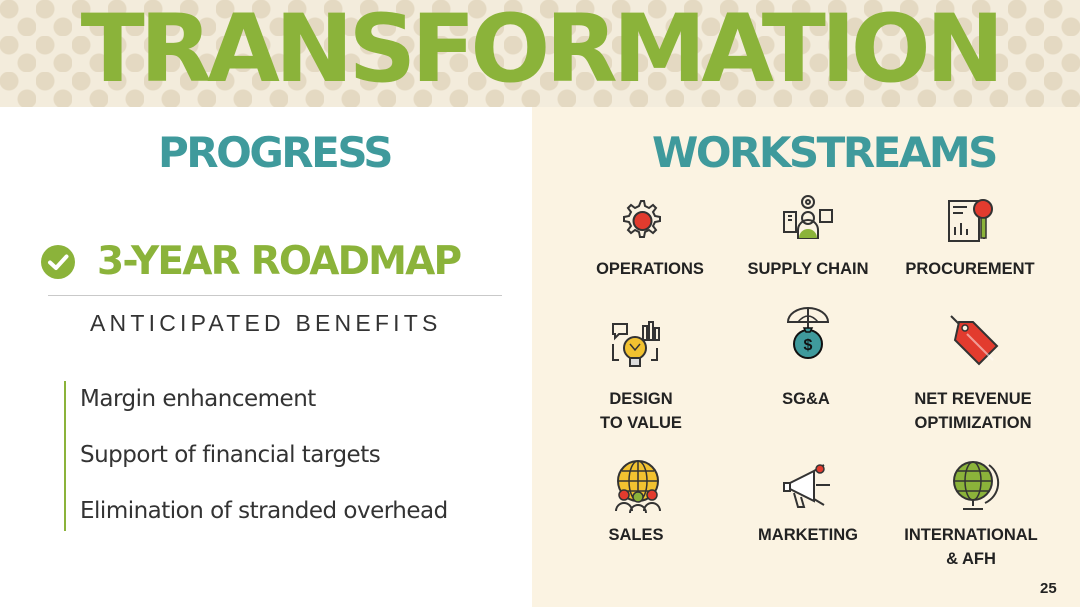 This screenshot has height=607, width=1080. Describe the element at coordinates (971, 535) in the screenshot. I see `workstream-label: INTERNATIONAL` at that location.